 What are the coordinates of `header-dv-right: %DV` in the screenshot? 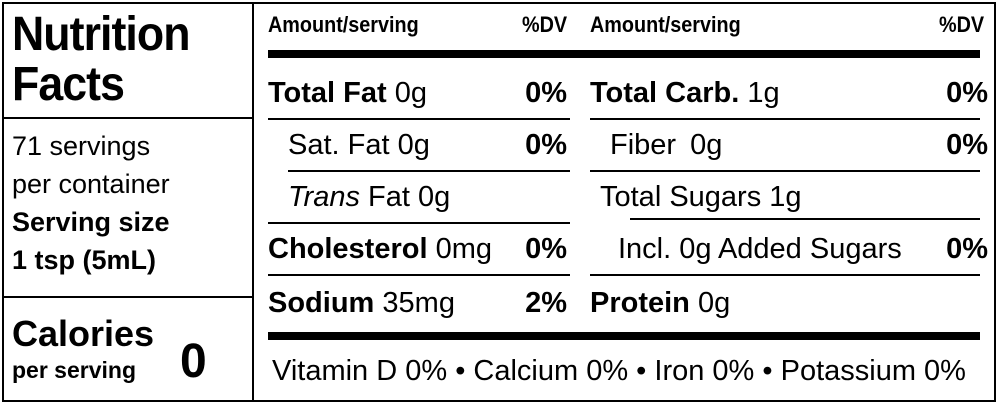 It's located at (961, 24).